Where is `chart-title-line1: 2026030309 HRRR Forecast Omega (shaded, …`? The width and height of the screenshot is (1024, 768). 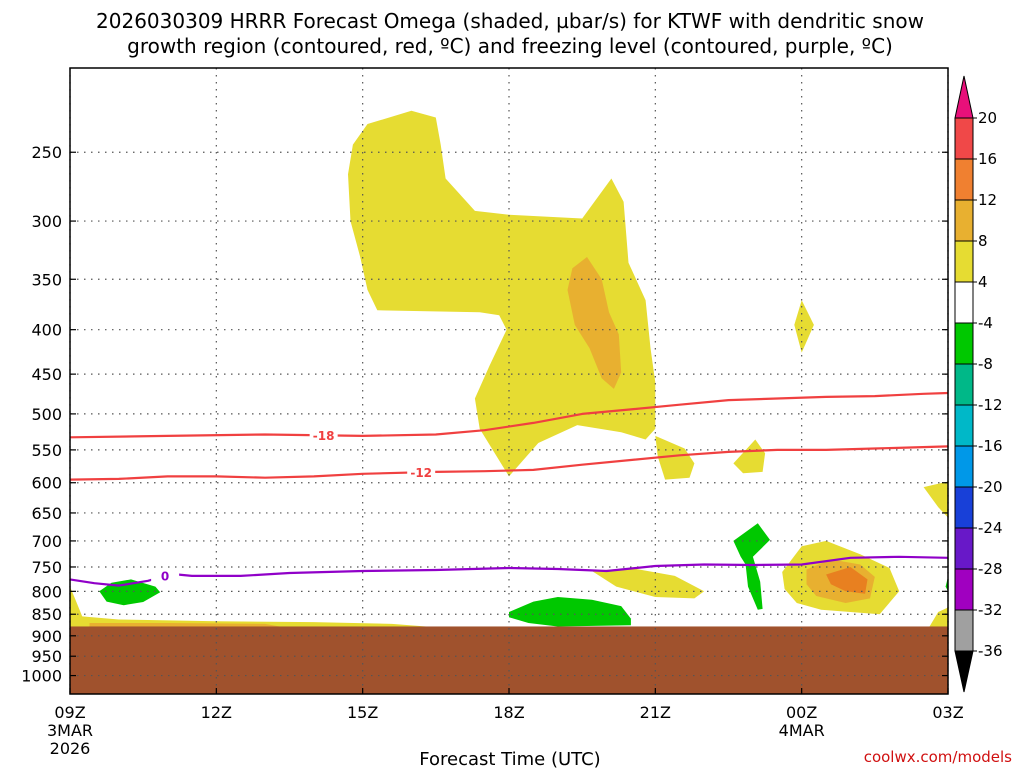 chart-title-line1: 2026030309 HRRR Forecast Omega (shaded, … is located at coordinates (510, 21).